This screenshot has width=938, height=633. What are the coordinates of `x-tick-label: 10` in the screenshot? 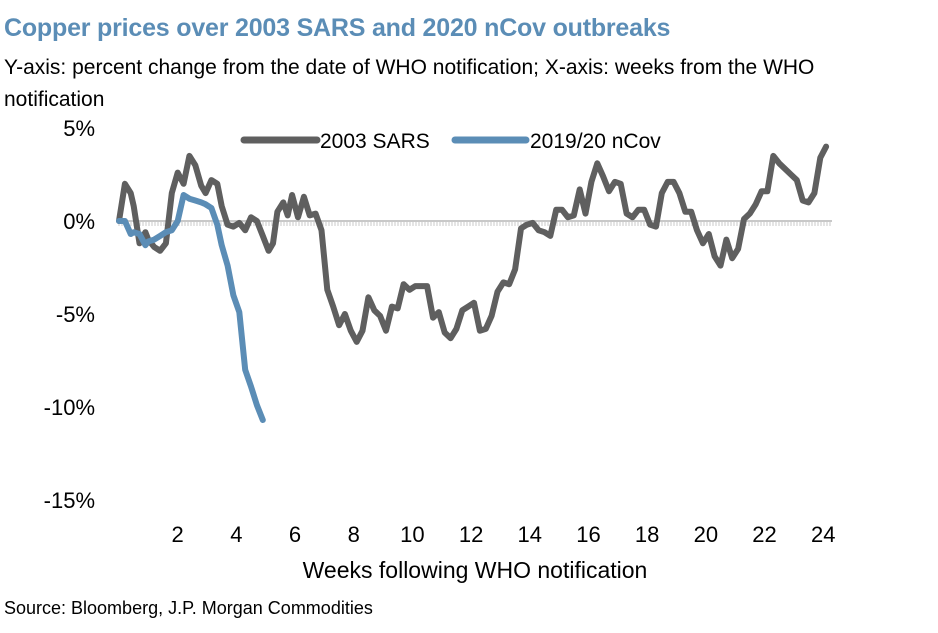 It's located at (412, 534).